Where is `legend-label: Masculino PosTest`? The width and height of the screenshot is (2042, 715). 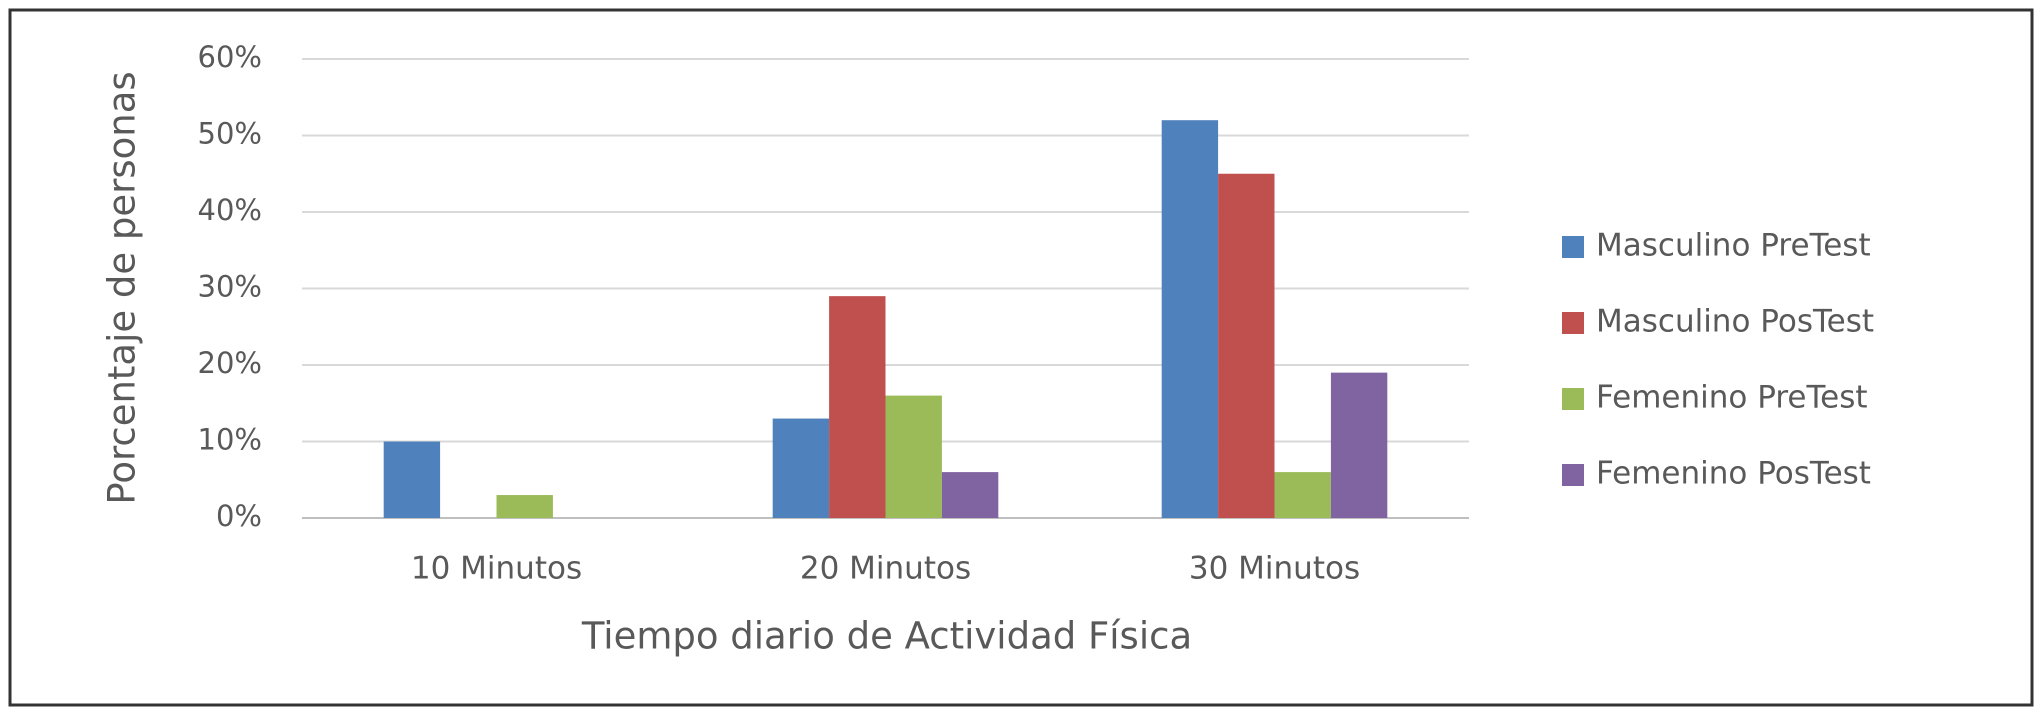 legend-label: Masculino PosTest is located at coordinates (1735, 322).